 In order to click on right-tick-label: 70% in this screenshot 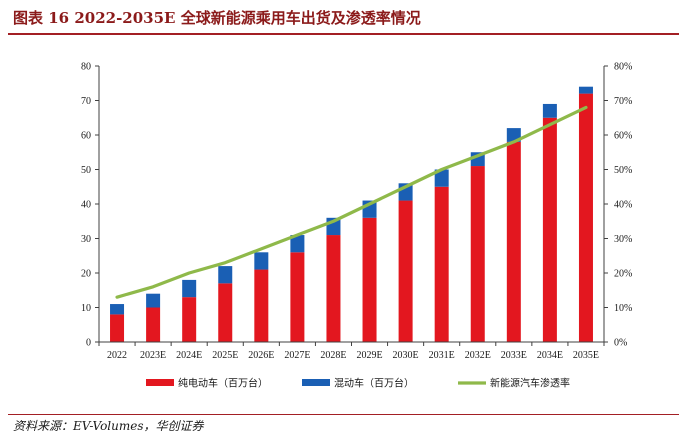, I will do `click(623, 101)`.